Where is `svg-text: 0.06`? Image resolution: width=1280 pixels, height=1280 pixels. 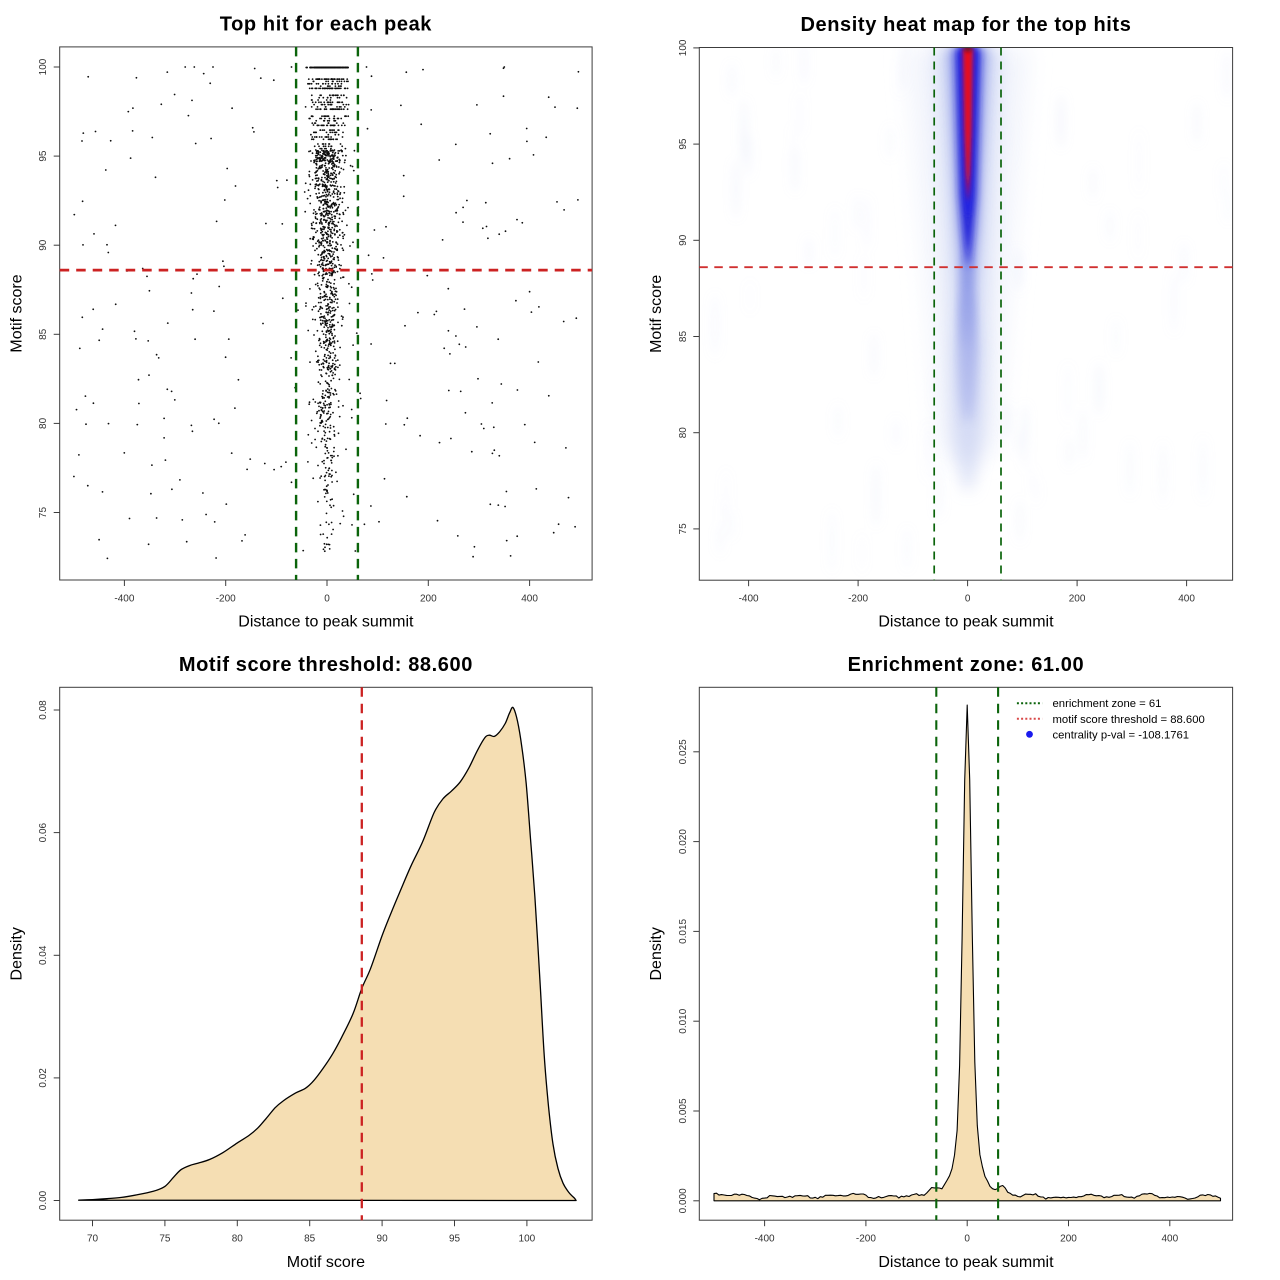 svg-text: 0.06 is located at coordinates (43, 832).